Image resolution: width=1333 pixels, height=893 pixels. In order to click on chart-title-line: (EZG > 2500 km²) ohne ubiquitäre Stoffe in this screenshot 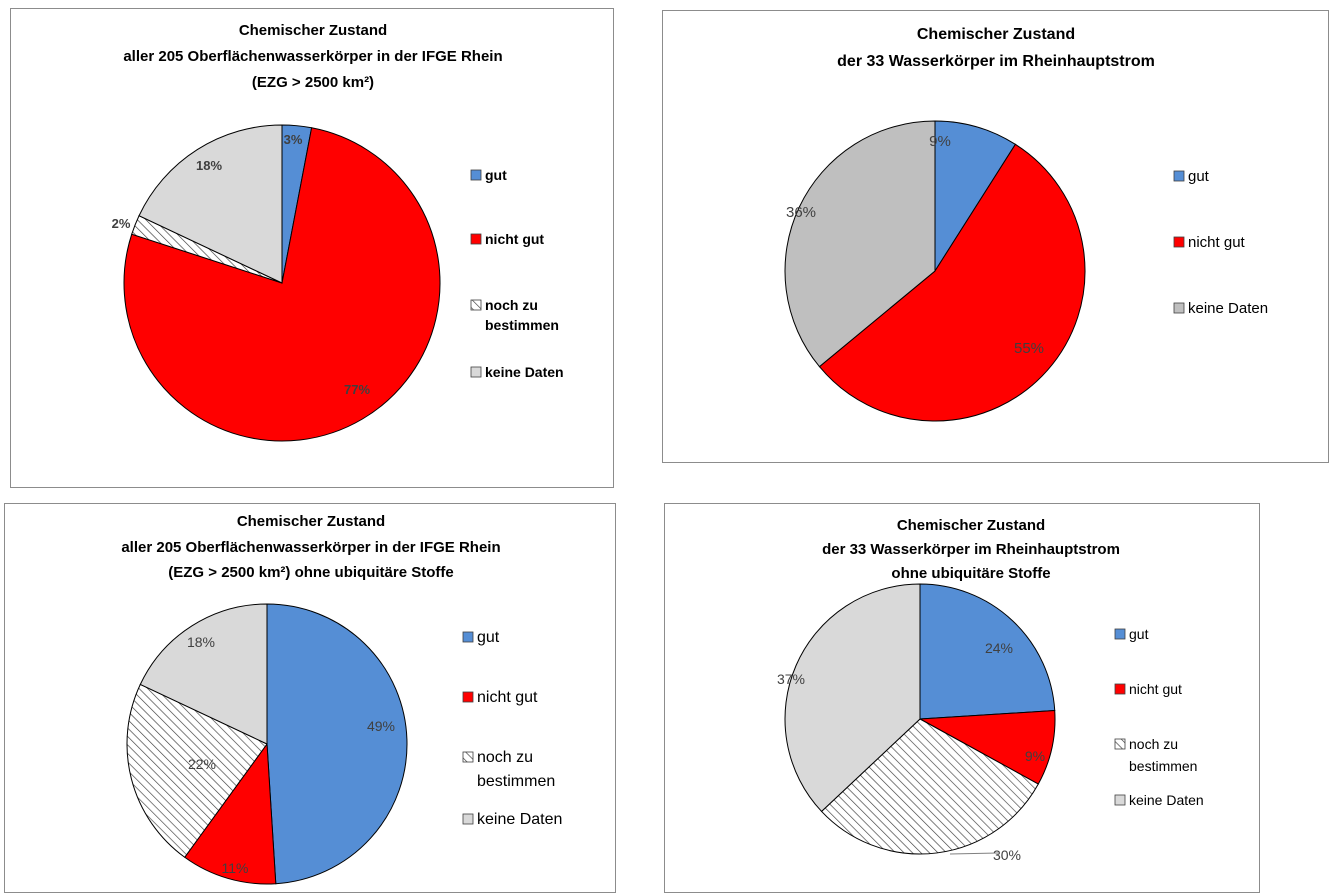, I will do `click(310, 572)`.